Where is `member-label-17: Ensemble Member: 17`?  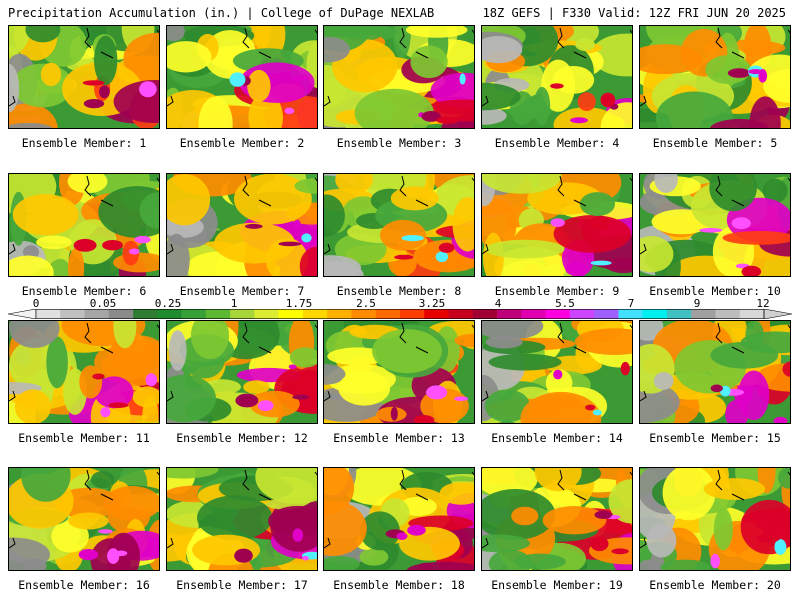 member-label-17: Ensemble Member: 17 is located at coordinates (242, 585).